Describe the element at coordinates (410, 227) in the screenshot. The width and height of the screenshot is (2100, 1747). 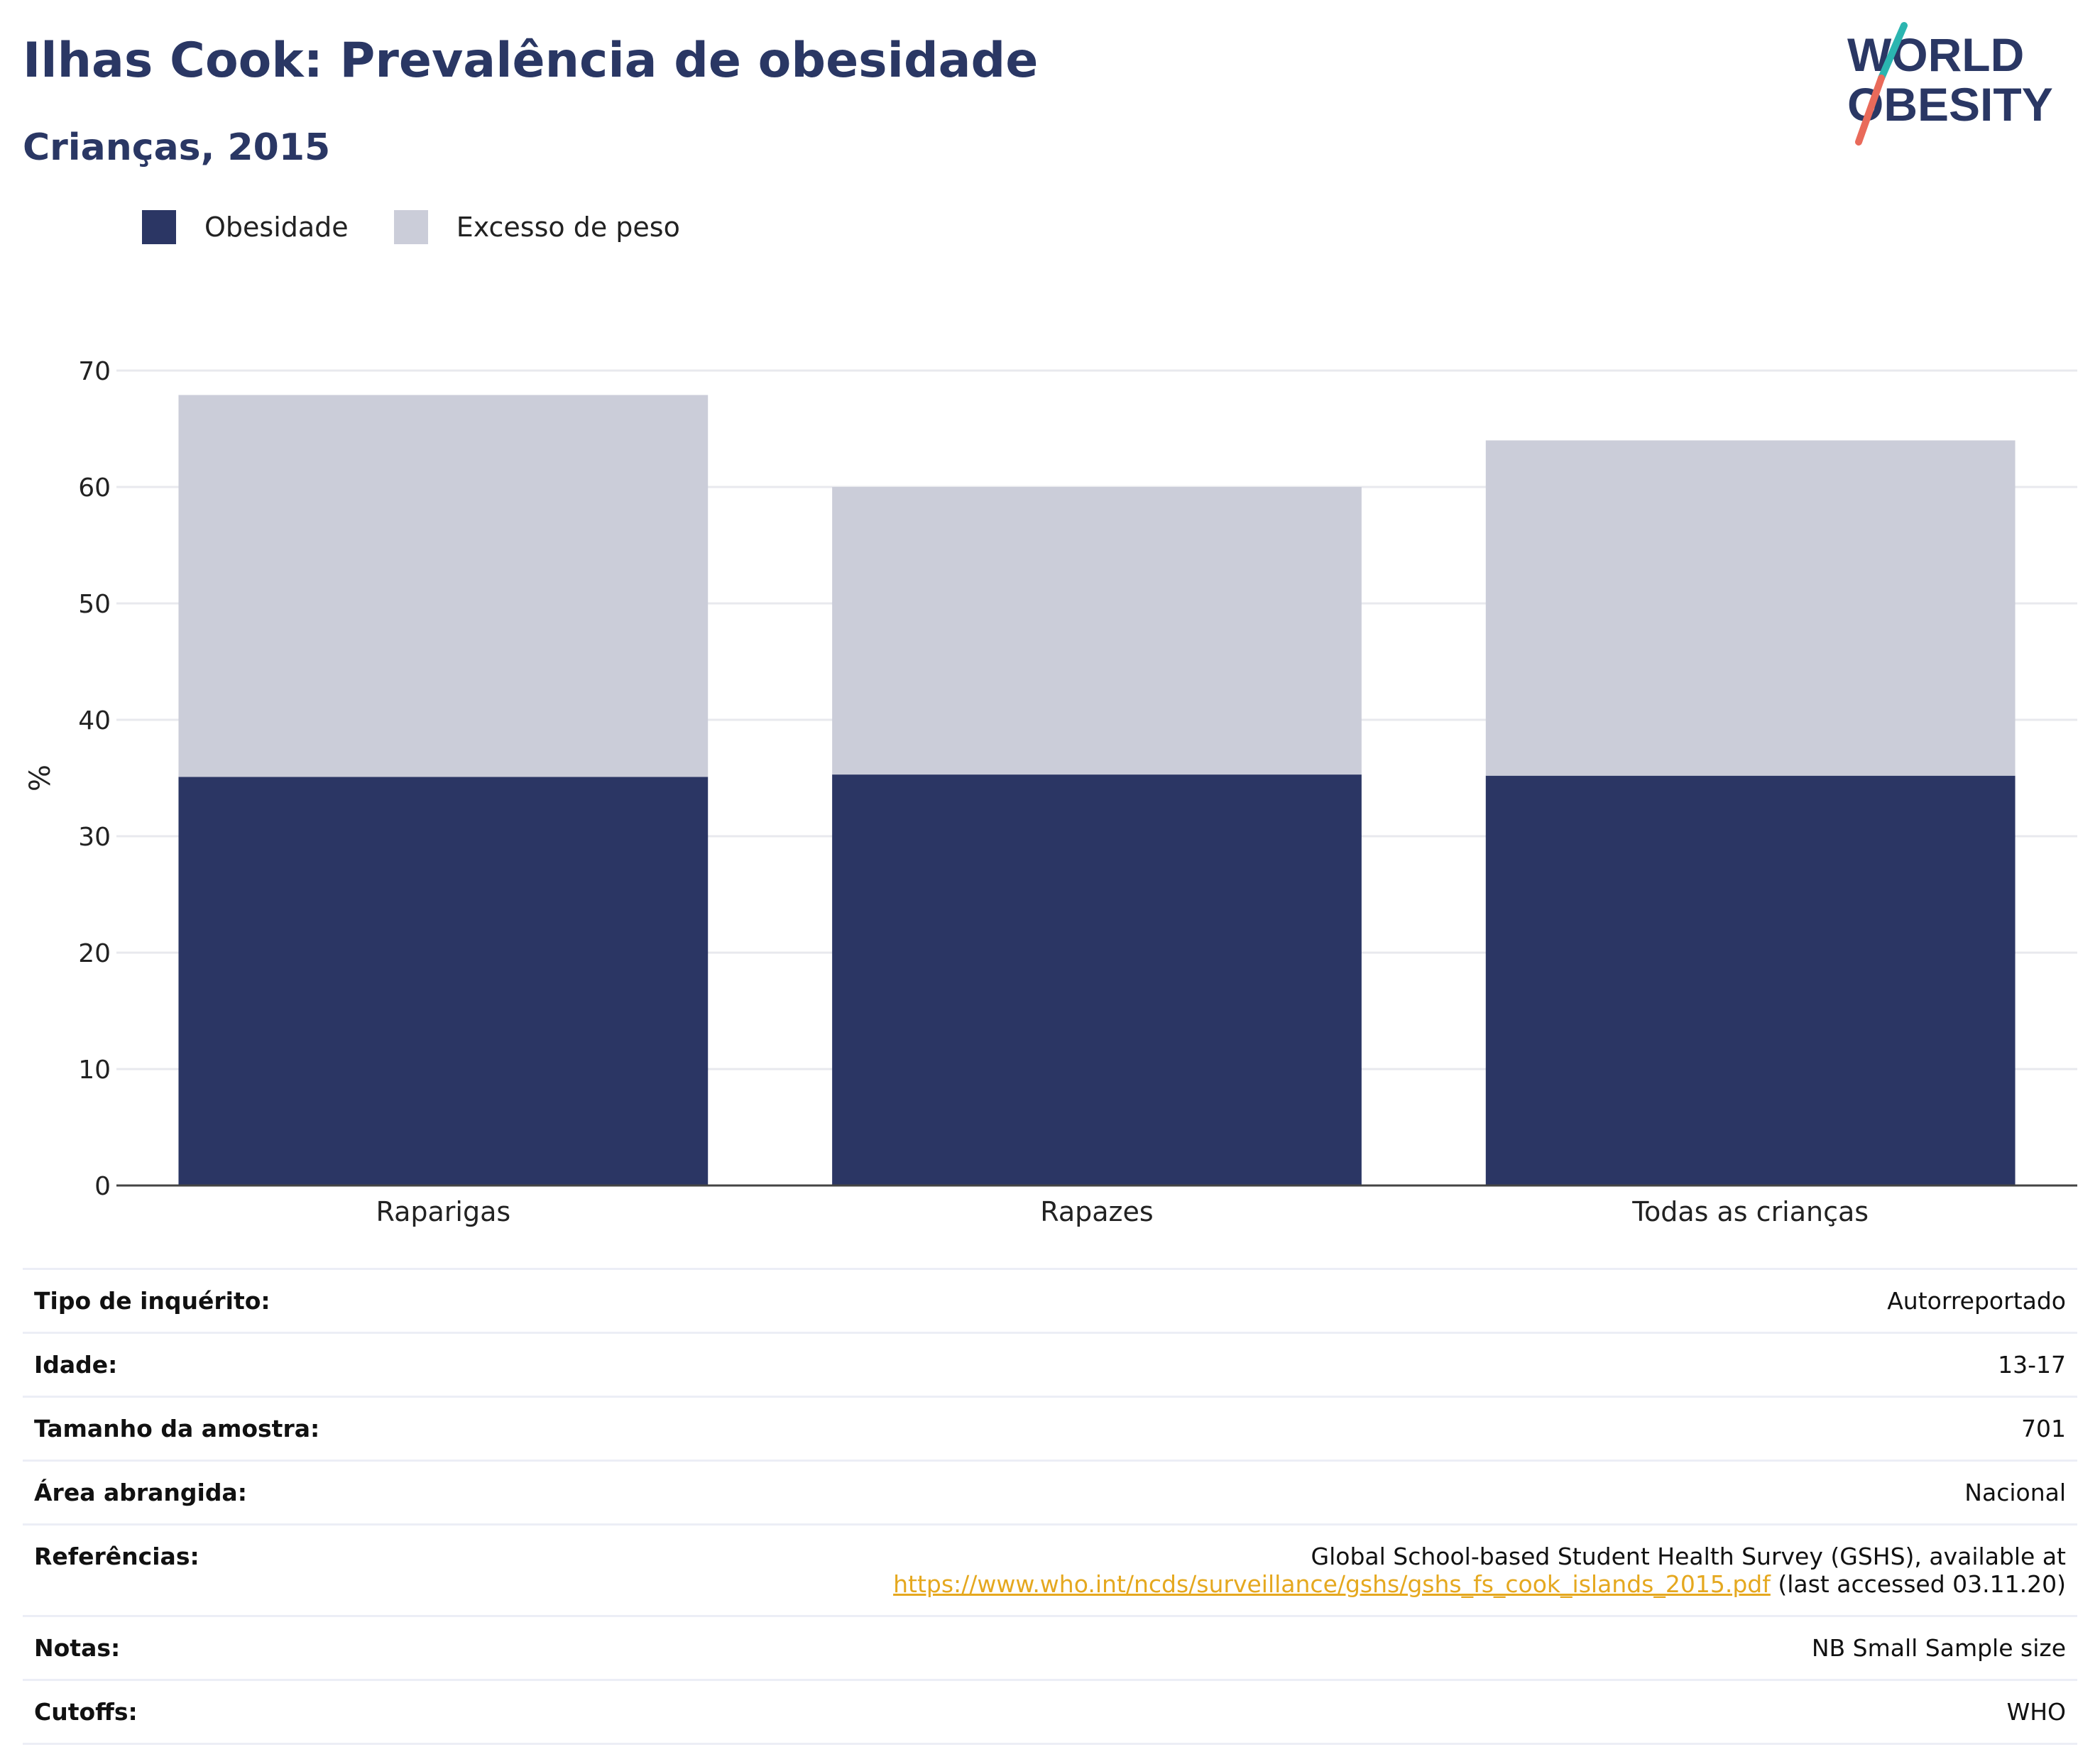
I see `legend-swatch-overweight` at that location.